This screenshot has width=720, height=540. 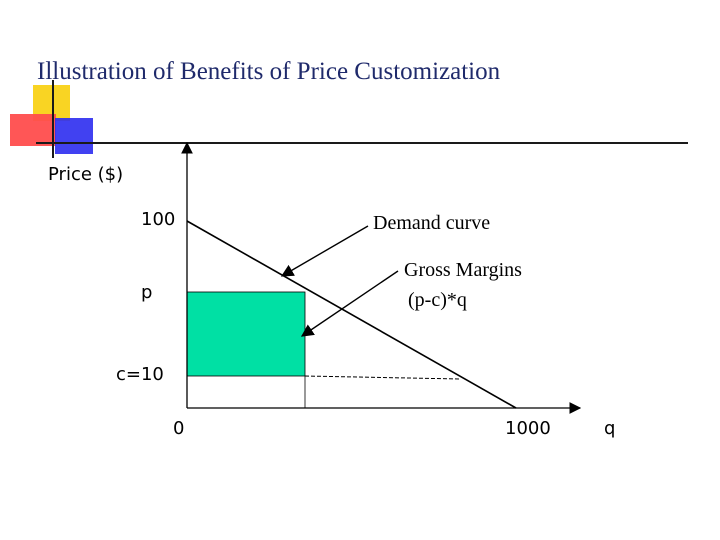 I want to click on decor-blue-square, so click(x=74, y=136).